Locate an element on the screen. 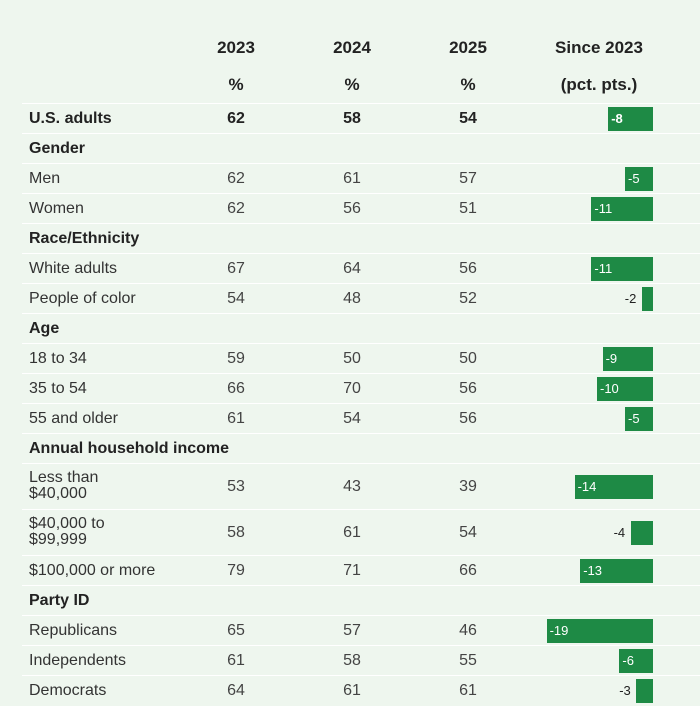 The width and height of the screenshot is (700, 706). change-label: -11 is located at coordinates (603, 208).